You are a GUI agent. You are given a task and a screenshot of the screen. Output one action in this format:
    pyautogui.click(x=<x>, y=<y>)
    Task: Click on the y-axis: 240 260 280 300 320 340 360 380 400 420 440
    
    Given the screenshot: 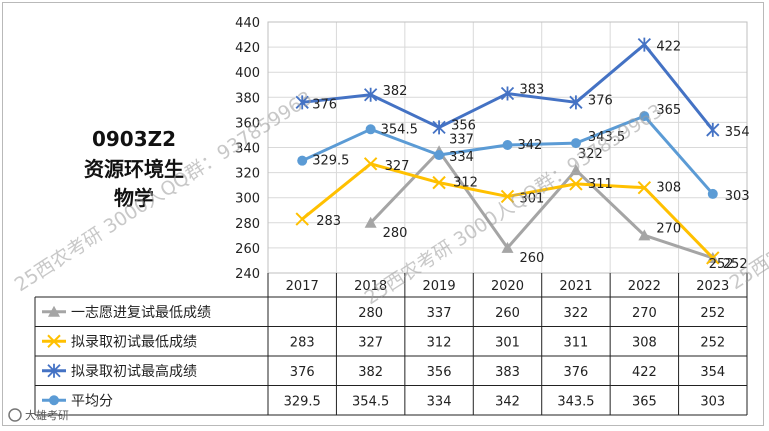 What is the action you would take?
    pyautogui.click(x=247, y=149)
    